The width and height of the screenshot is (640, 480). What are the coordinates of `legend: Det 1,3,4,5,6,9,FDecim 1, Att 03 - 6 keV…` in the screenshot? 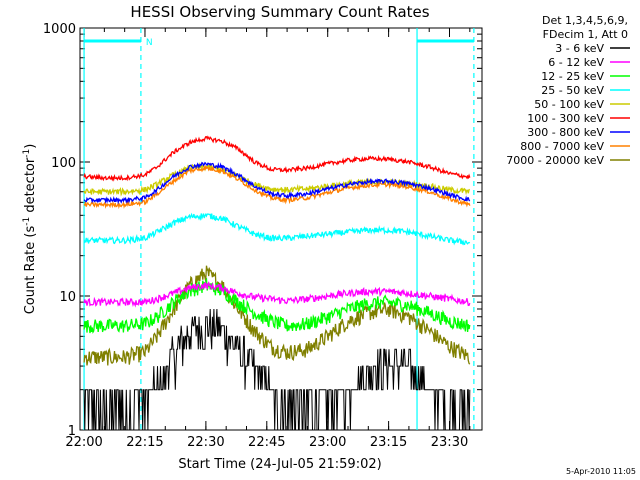 It's located at (568, 90).